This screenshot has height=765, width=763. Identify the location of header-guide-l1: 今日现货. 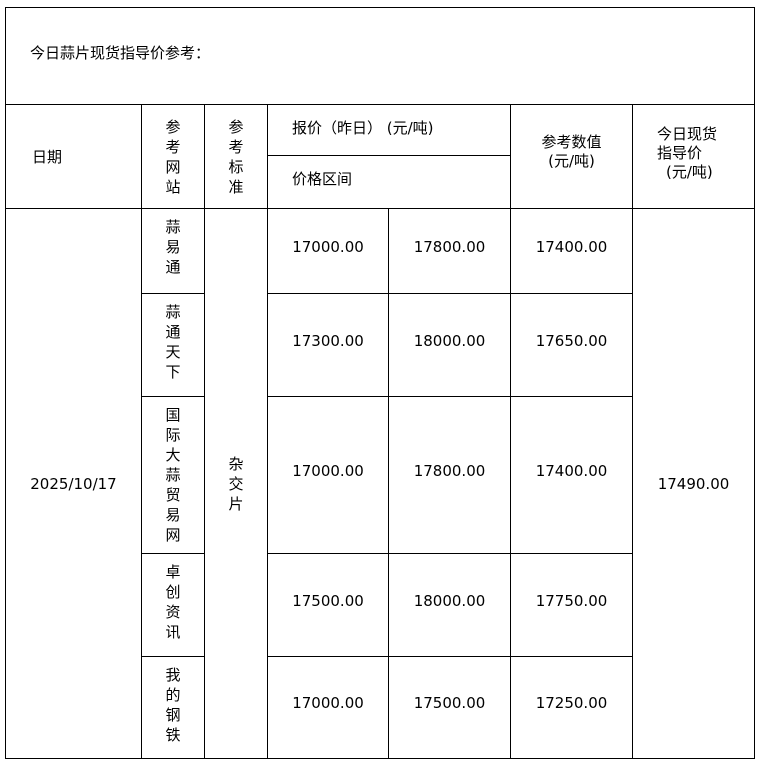
(687, 134).